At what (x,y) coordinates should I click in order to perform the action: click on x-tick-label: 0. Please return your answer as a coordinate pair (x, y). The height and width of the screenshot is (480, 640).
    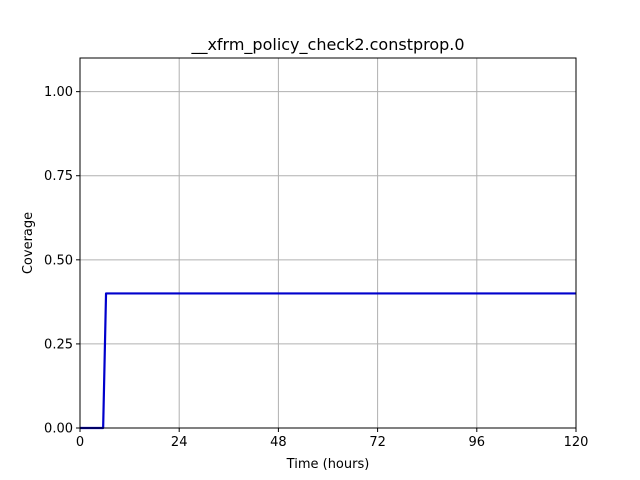
    Looking at the image, I should click on (80, 442).